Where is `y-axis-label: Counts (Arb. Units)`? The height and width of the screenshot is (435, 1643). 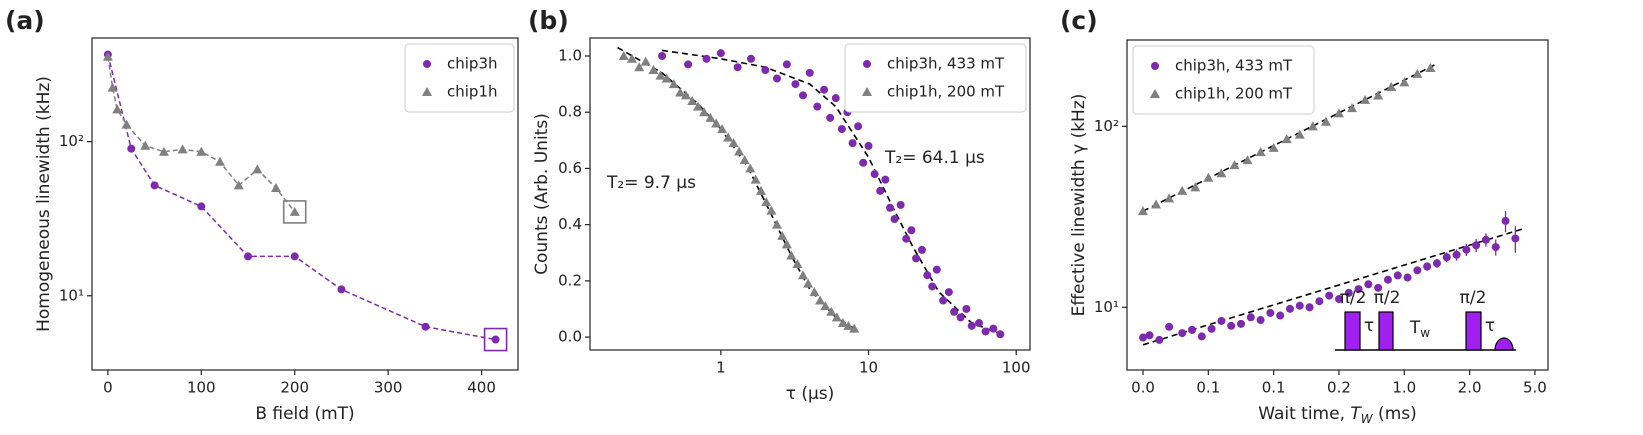
y-axis-label: Counts (Arb. Units) is located at coordinates (542, 194).